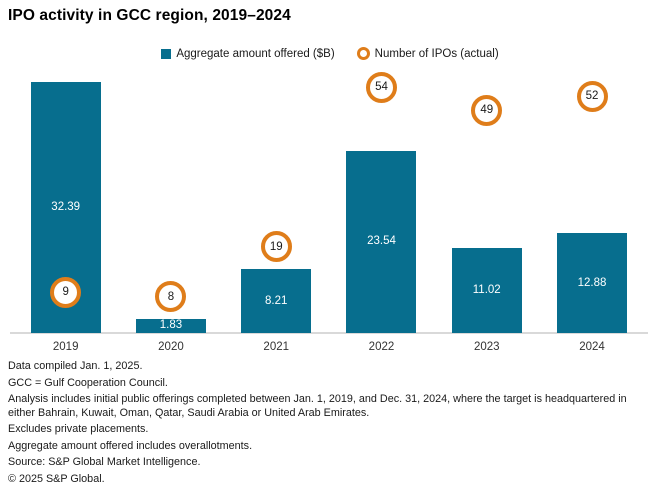 The image size is (660, 494). Describe the element at coordinates (436, 53) in the screenshot. I see `legend-count-label: Number of IPOs (actual)` at that location.